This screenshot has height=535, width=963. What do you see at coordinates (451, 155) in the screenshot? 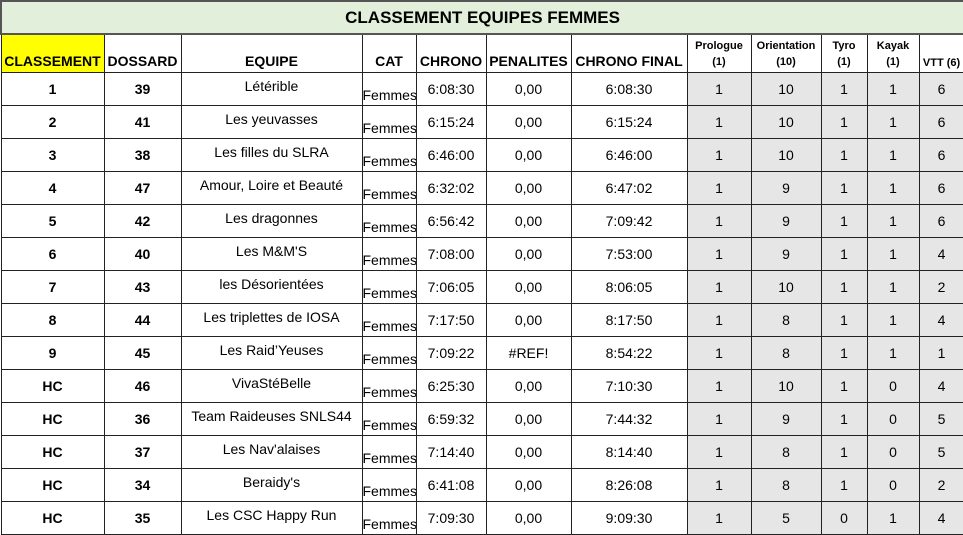
I see `cell-chrono: 6:46:00` at bounding box center [451, 155].